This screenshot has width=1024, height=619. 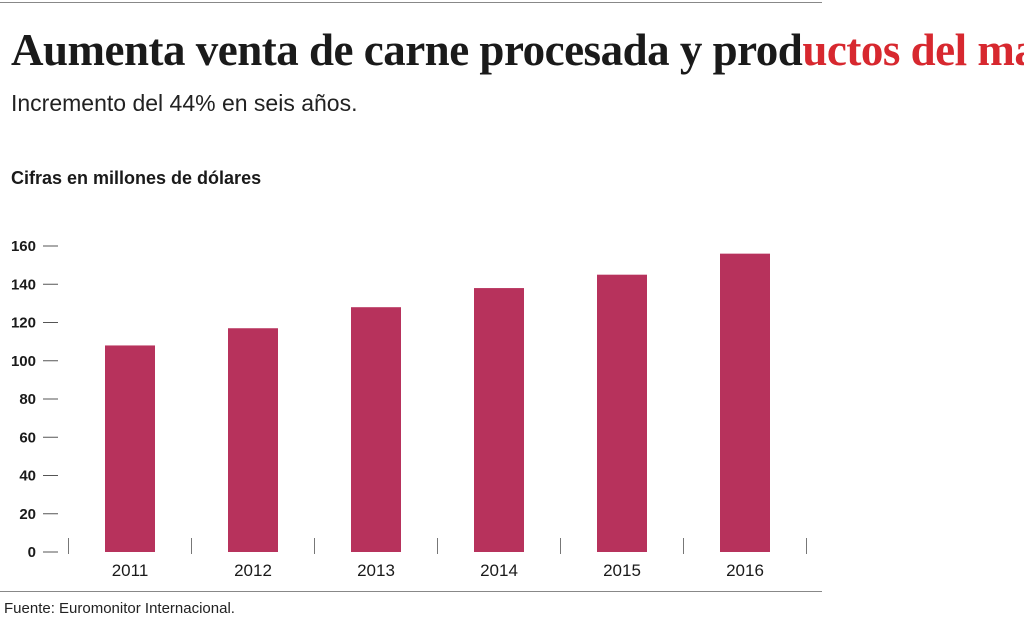 What do you see at coordinates (253, 440) in the screenshot?
I see `bar-2012` at bounding box center [253, 440].